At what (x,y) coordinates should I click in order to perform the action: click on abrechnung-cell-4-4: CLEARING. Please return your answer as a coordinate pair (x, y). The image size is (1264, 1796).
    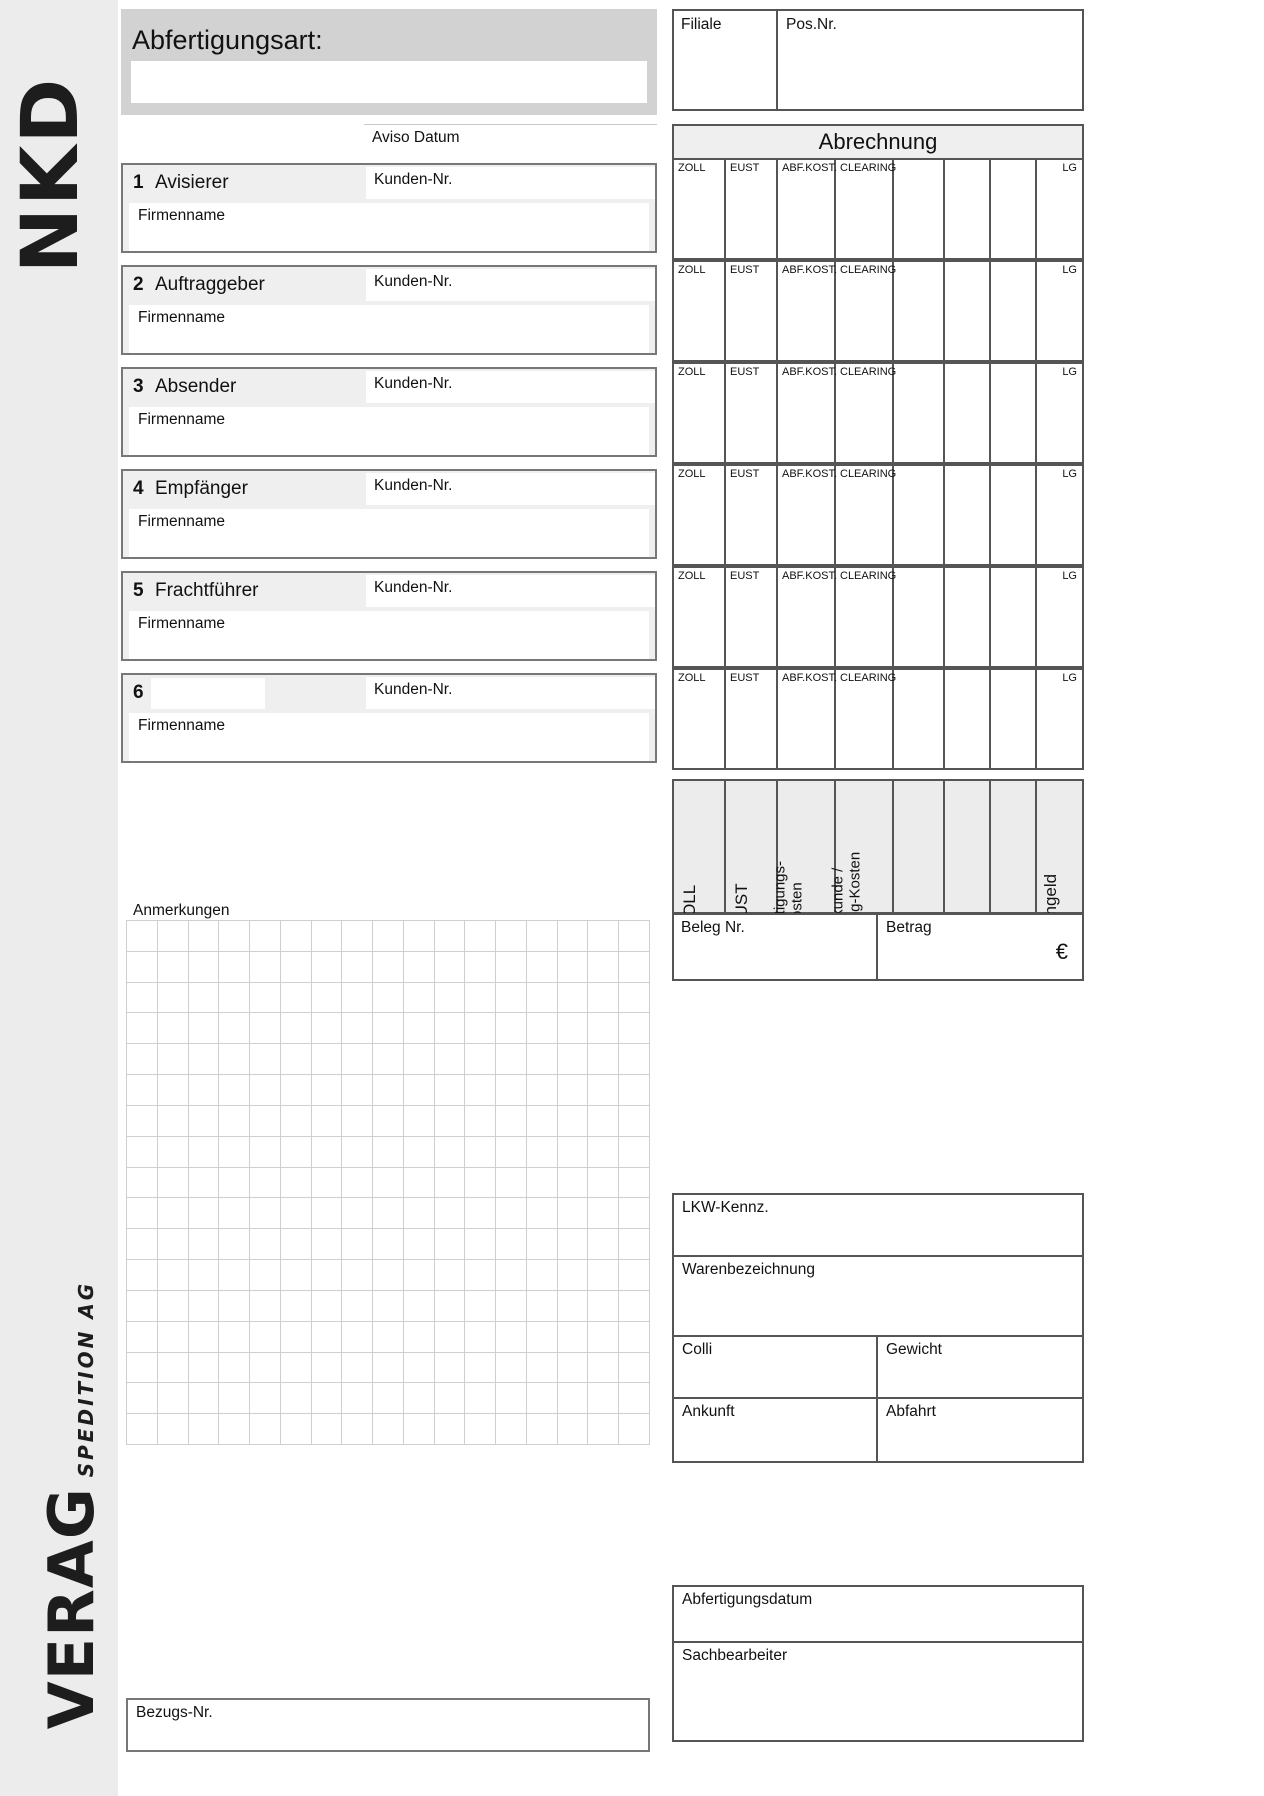
    Looking at the image, I should click on (866, 515).